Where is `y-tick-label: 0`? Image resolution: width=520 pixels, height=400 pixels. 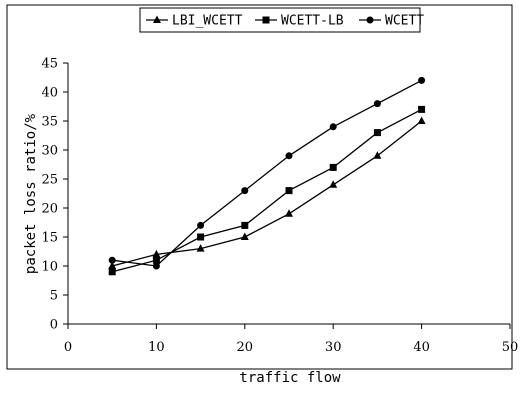 y-tick-label: 0 is located at coordinates (54, 325).